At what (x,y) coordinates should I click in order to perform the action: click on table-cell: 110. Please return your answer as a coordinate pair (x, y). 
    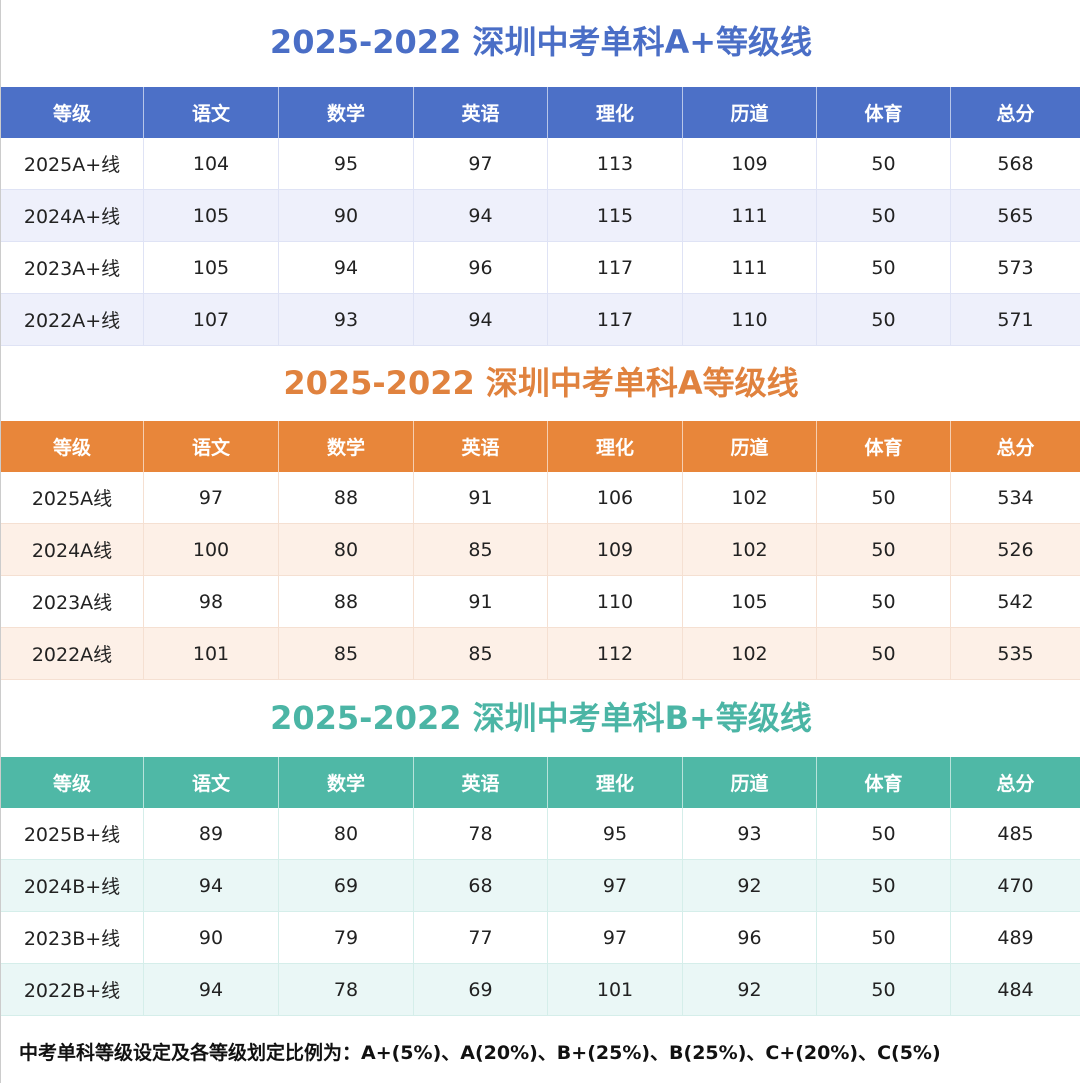
    Looking at the image, I should click on (750, 320).